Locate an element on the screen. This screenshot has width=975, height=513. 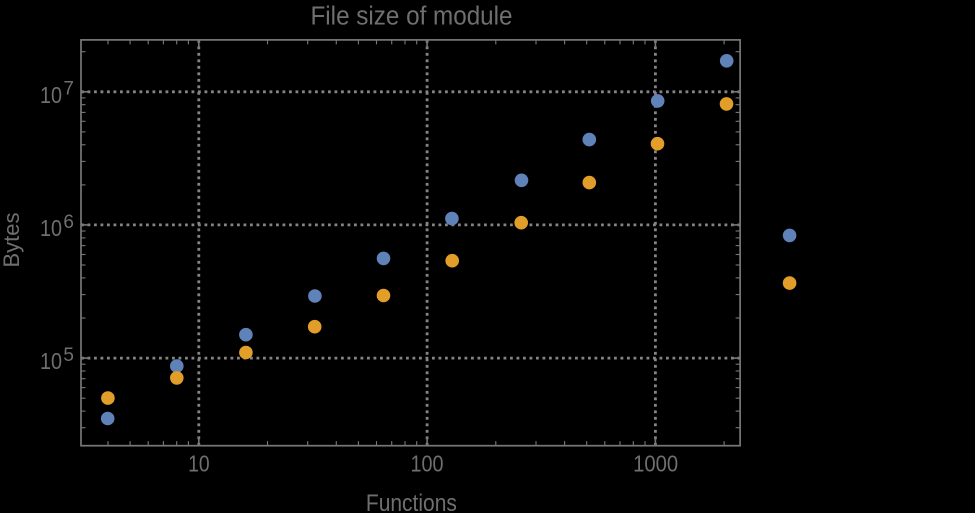
svg-text: 5 is located at coordinates (68, 355).